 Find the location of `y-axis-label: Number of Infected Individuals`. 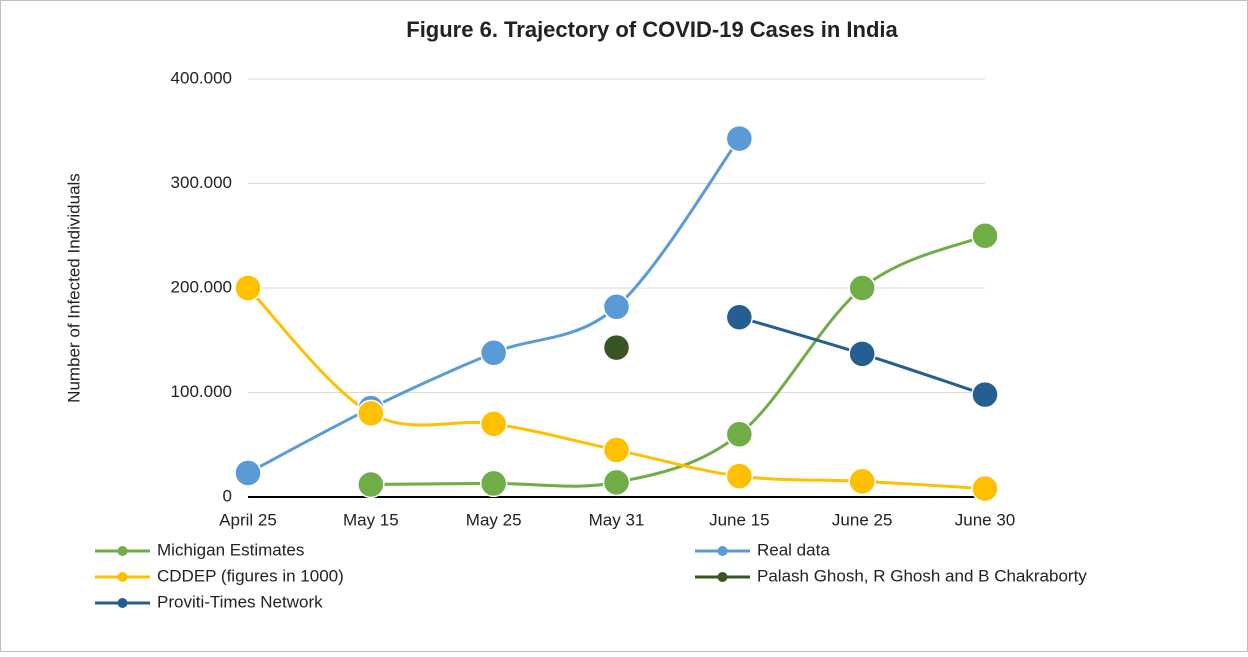

y-axis-label: Number of Infected Individuals is located at coordinates (73, 288).